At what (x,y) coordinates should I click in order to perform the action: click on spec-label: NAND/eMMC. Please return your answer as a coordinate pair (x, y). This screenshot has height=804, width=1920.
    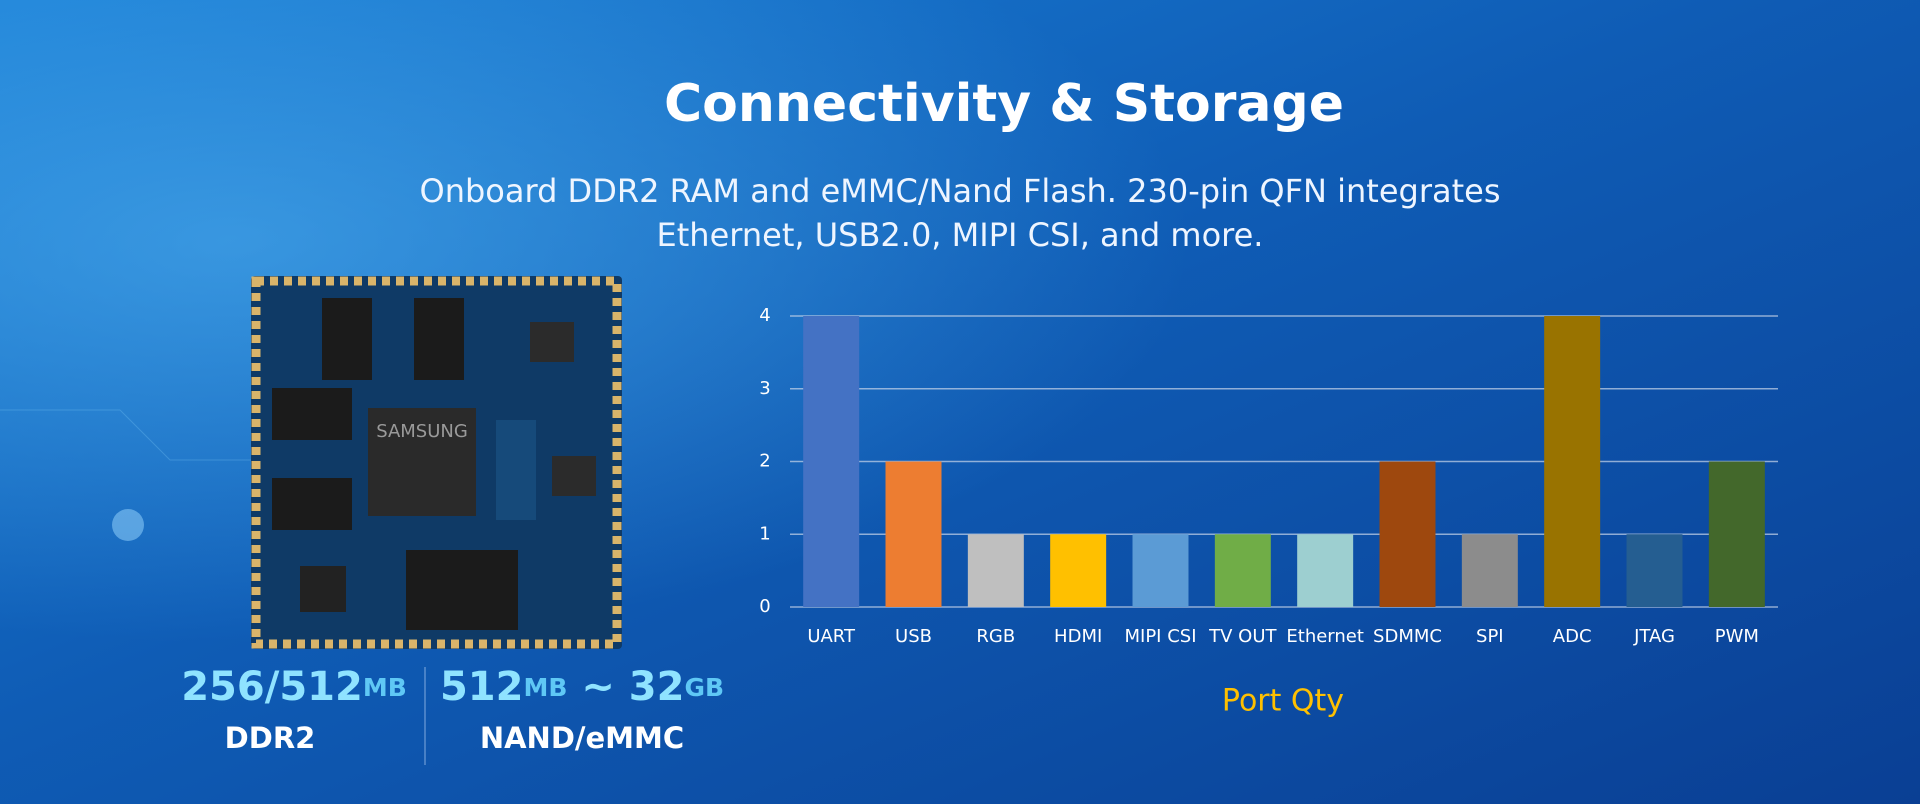
    Looking at the image, I should click on (582, 738).